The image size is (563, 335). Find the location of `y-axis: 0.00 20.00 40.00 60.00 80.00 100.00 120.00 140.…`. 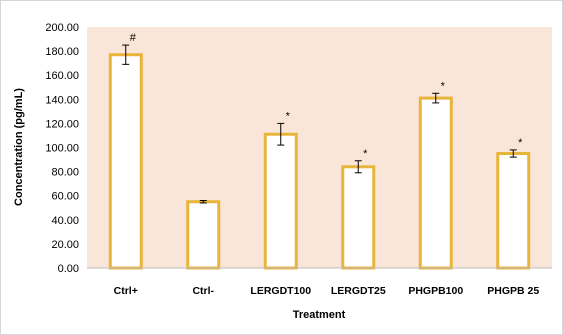

y-axis: 0.00 20.00 40.00 60.00 80.00 100.00 120.00 140.… is located at coordinates (62, 148).